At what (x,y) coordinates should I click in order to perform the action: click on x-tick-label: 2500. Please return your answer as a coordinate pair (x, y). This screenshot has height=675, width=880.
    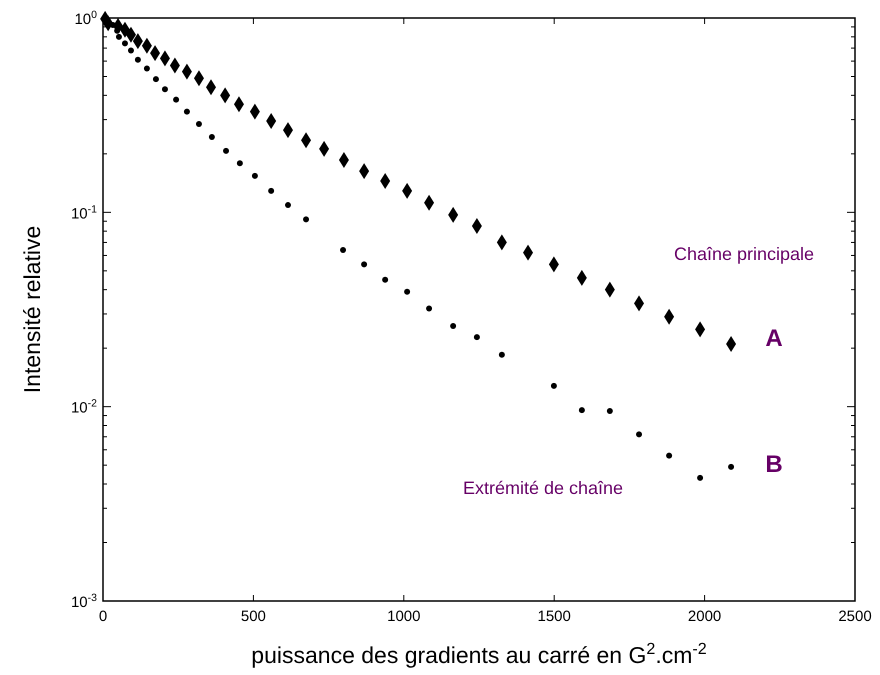
    Looking at the image, I should click on (855, 616).